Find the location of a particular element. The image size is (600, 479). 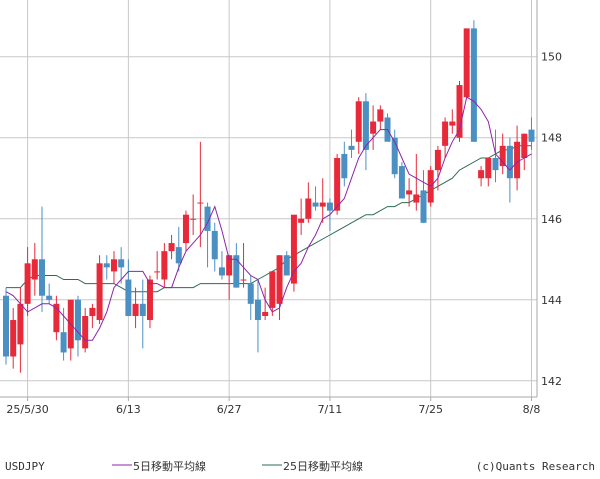

x-tick-label: 8/8 is located at coordinates (532, 409).